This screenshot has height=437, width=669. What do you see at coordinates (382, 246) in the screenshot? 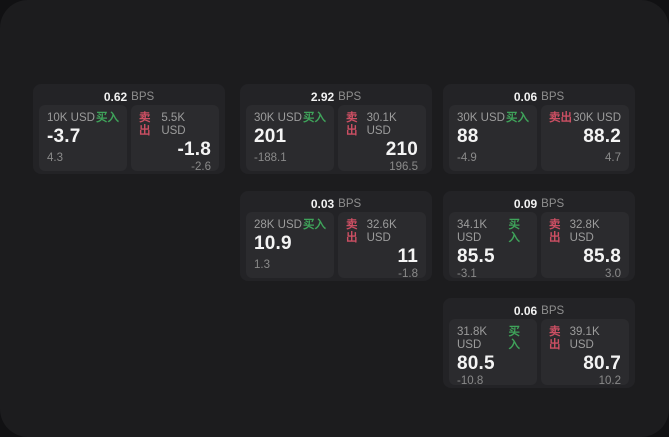
I see `sell-panel: 卖出 32.6K USD 11 -1.8` at bounding box center [382, 246].